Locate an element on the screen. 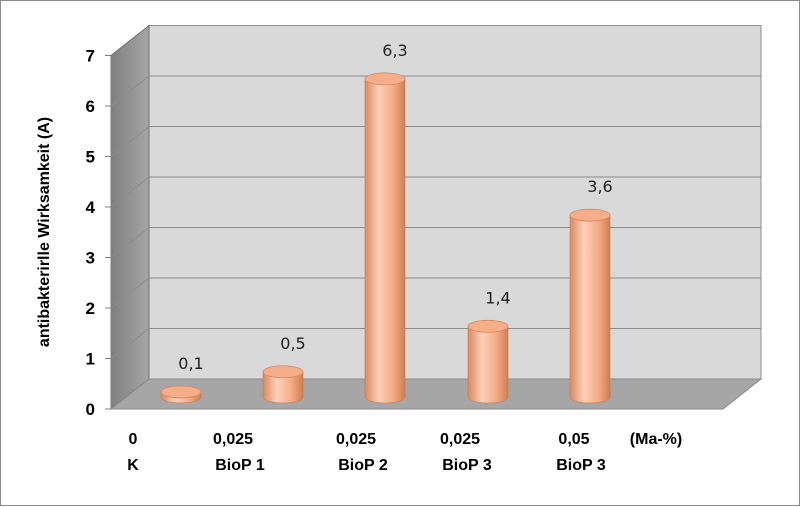 Image resolution: width=800 pixels, height=507 pixels. y-tick-label: 2 is located at coordinates (90, 308).